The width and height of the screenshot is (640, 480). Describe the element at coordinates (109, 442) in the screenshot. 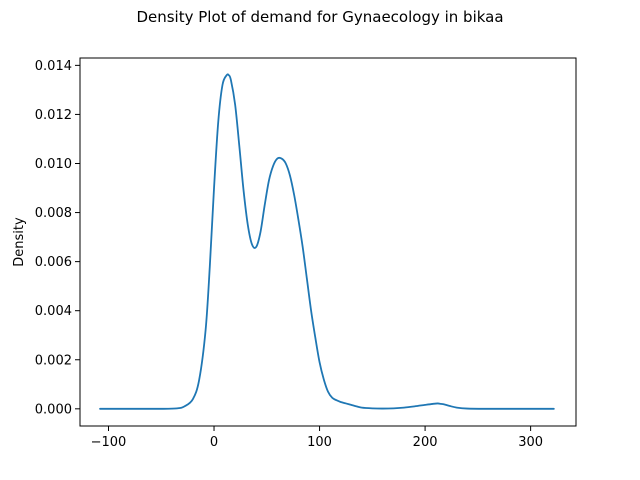

I see `x-tick-label: −100` at that location.